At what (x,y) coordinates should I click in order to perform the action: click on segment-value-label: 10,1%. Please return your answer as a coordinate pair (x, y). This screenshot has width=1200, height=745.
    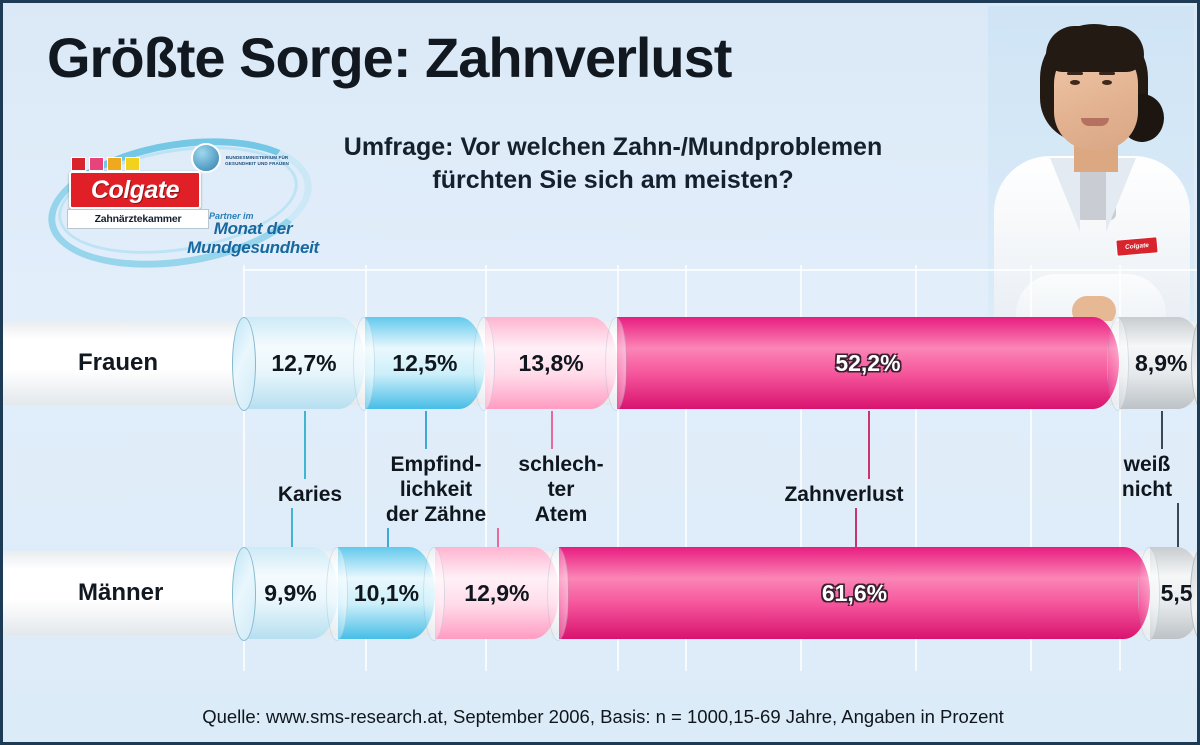
    Looking at the image, I should click on (386, 592).